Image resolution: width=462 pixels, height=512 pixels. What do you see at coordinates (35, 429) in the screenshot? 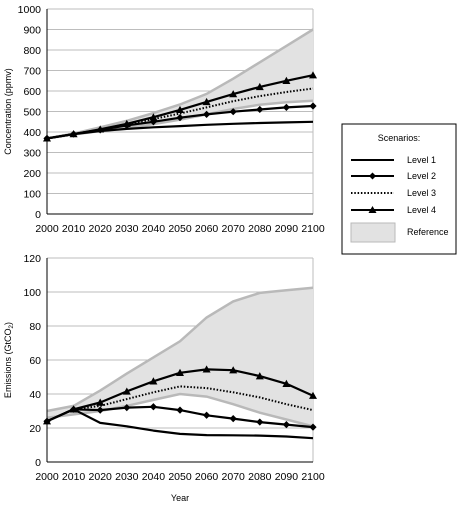
I see `y-tick-label: 20` at bounding box center [35, 429].